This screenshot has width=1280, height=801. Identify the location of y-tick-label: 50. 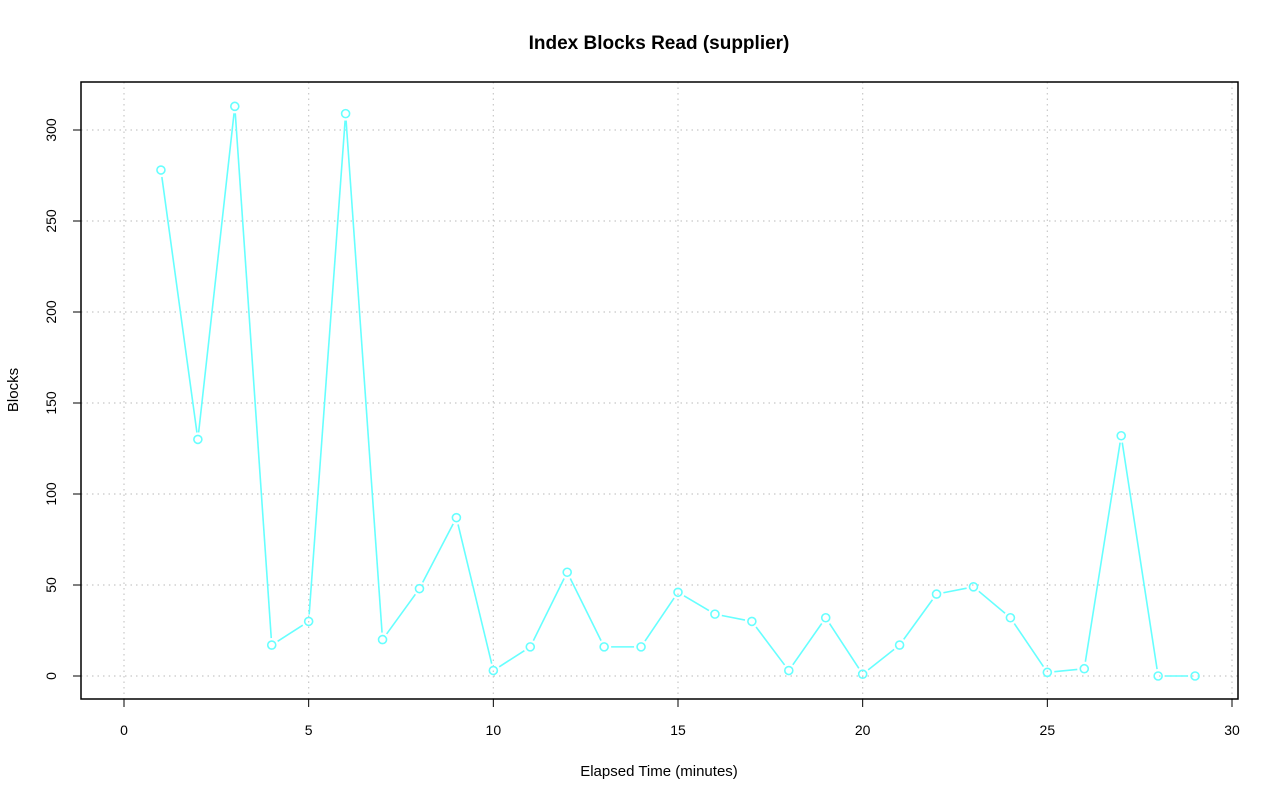
(51, 585).